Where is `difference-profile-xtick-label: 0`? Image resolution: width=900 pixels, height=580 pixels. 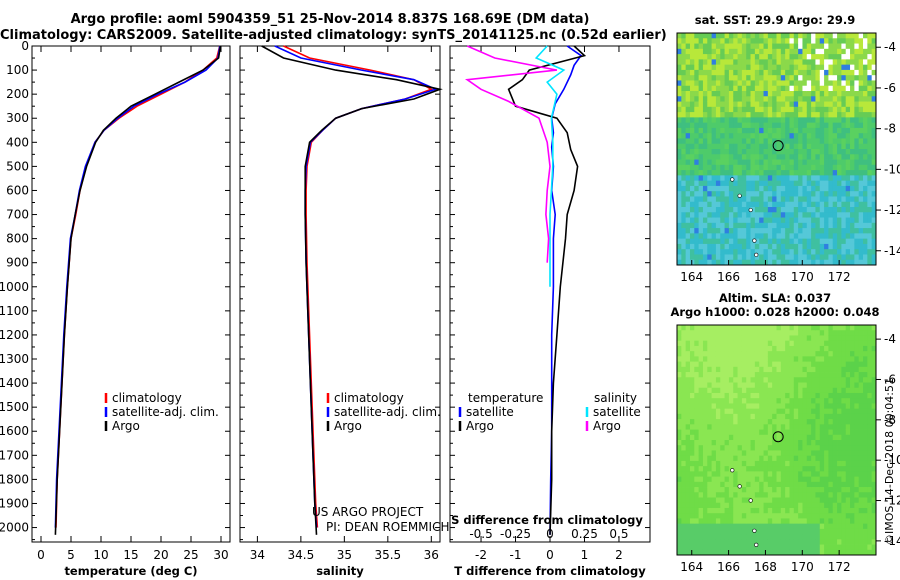
difference-profile-xtick-label: 0 is located at coordinates (550, 555).